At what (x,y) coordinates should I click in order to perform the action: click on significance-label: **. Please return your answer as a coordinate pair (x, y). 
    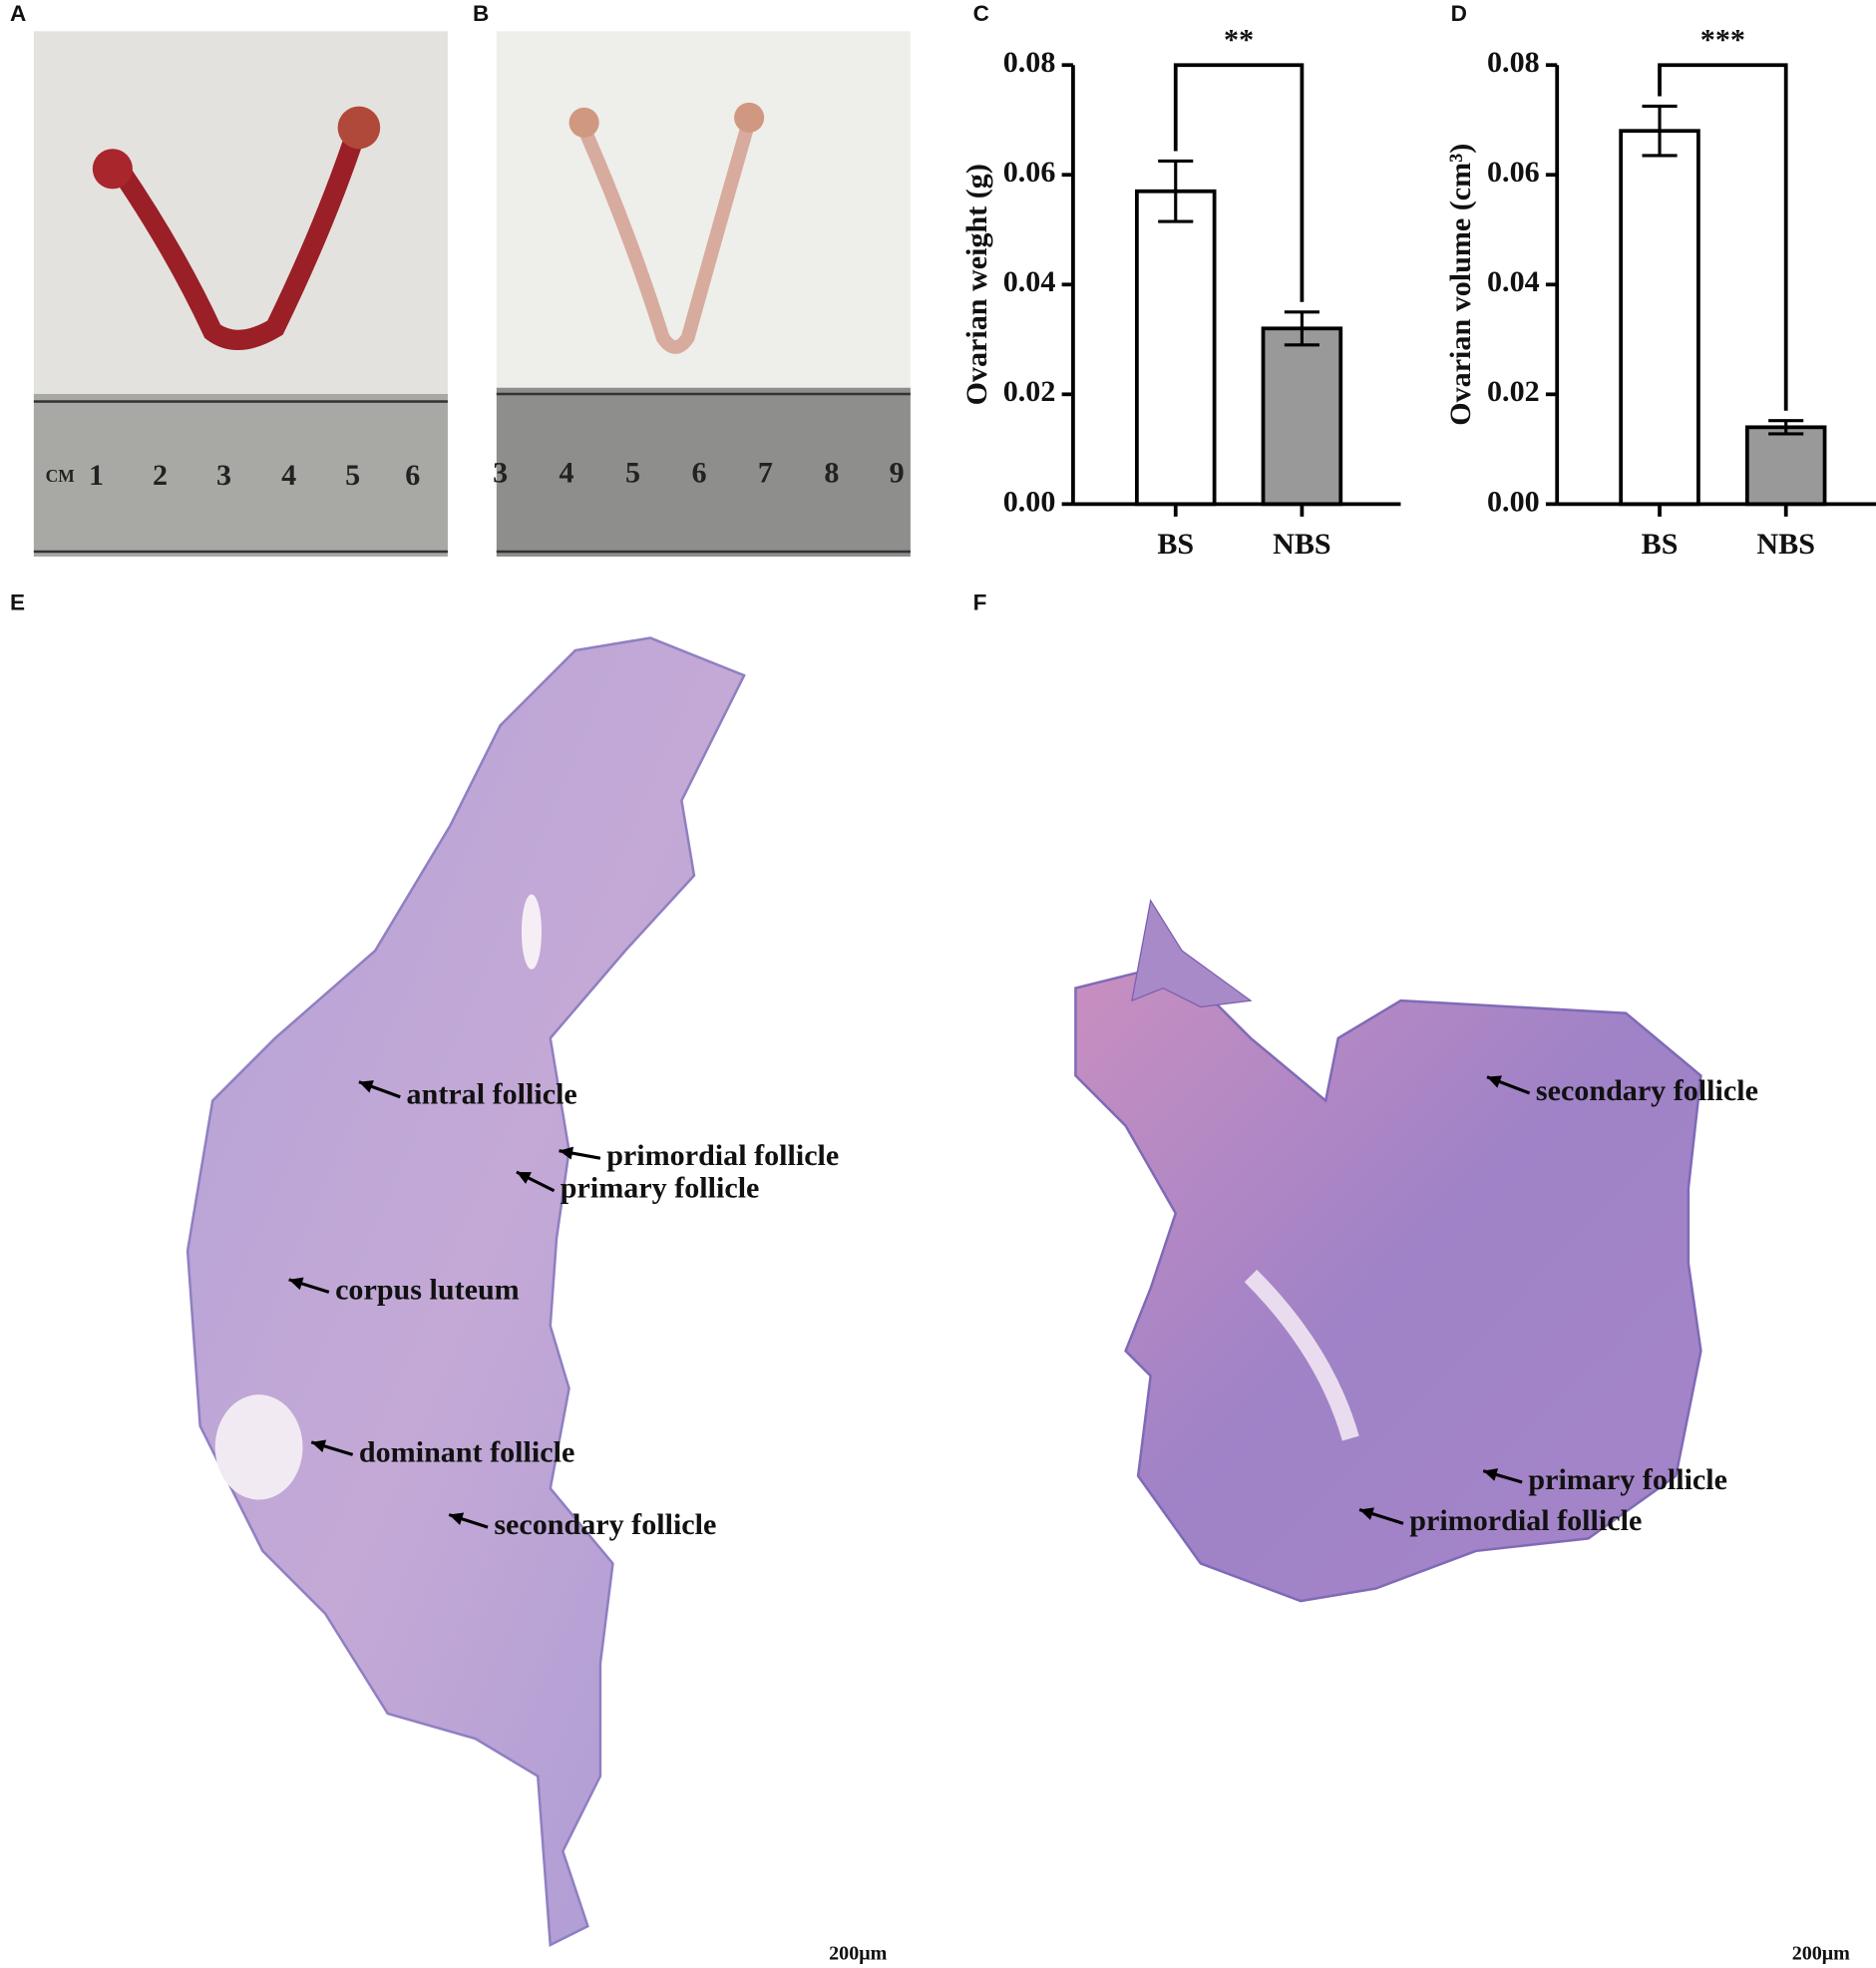
    Looking at the image, I should click on (1239, 40).